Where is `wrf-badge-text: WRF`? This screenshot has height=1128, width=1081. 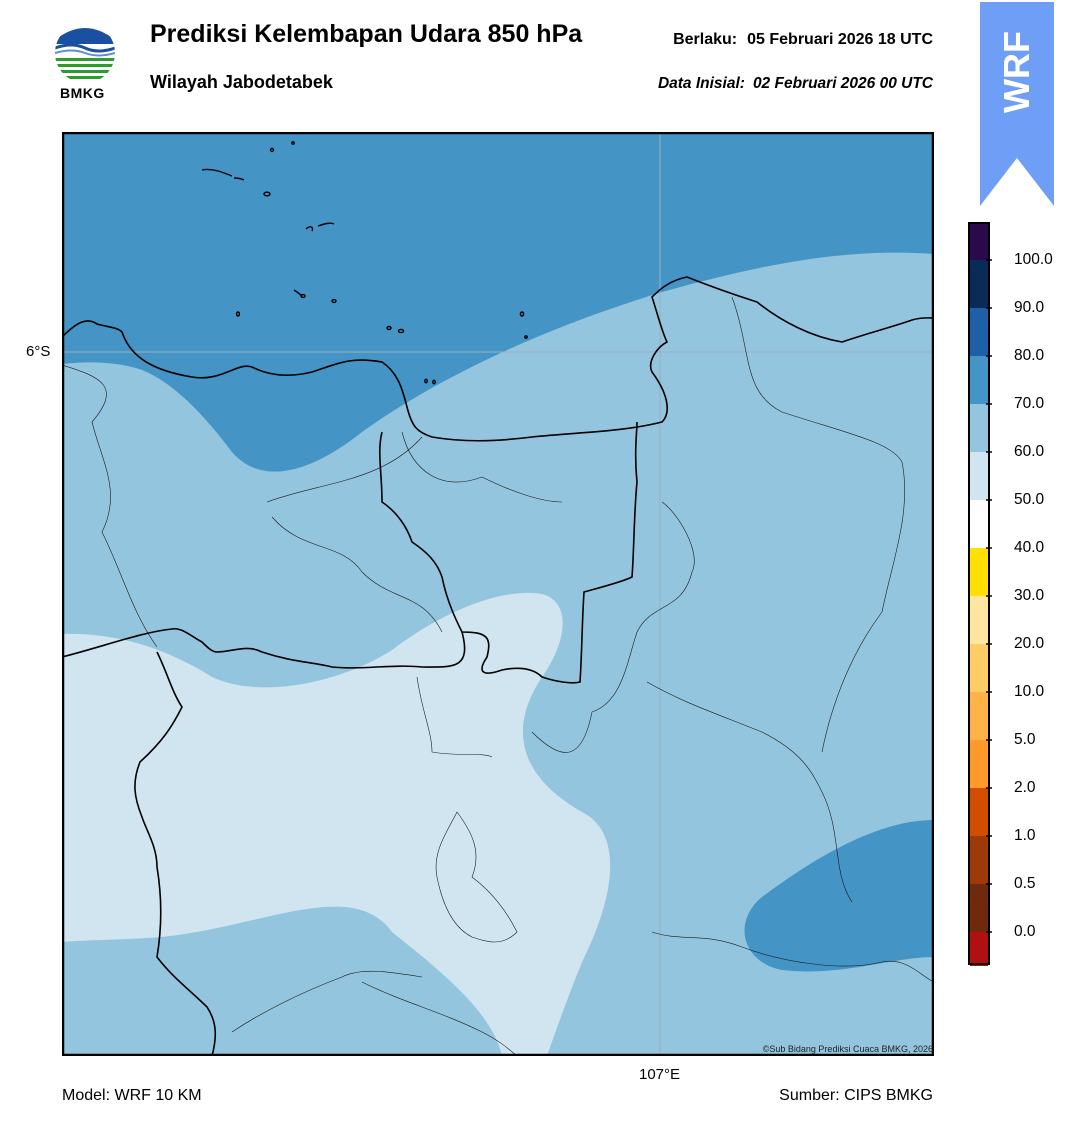 wrf-badge-text: WRF is located at coordinates (1016, 72).